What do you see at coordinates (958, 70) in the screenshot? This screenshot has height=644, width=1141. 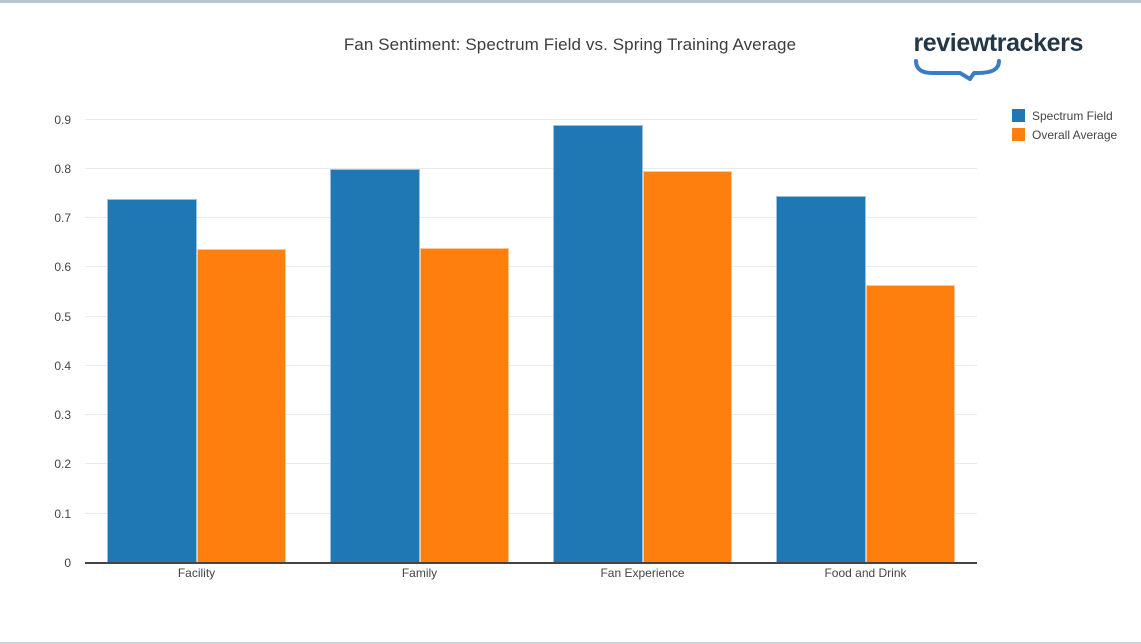 I see `logo-swoosh-icon` at bounding box center [958, 70].